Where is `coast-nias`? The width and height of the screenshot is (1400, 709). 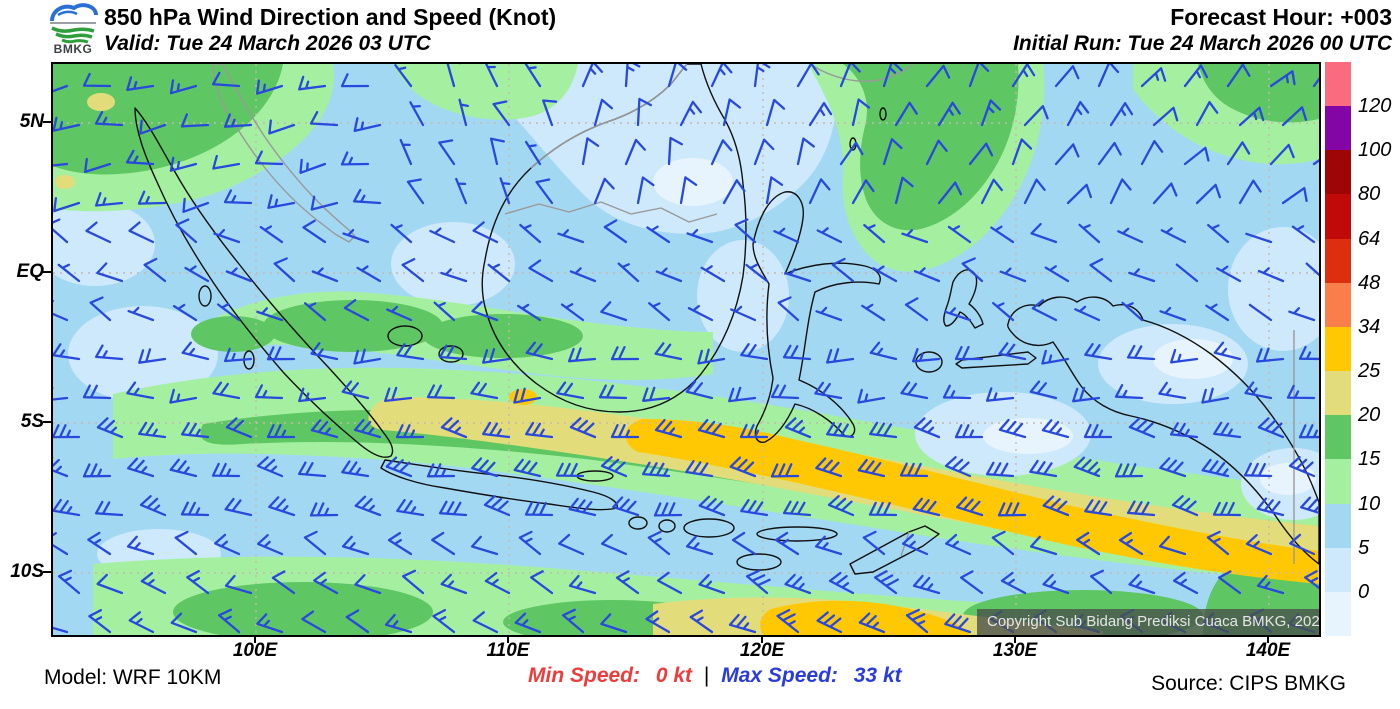
coast-nias is located at coordinates (205, 296).